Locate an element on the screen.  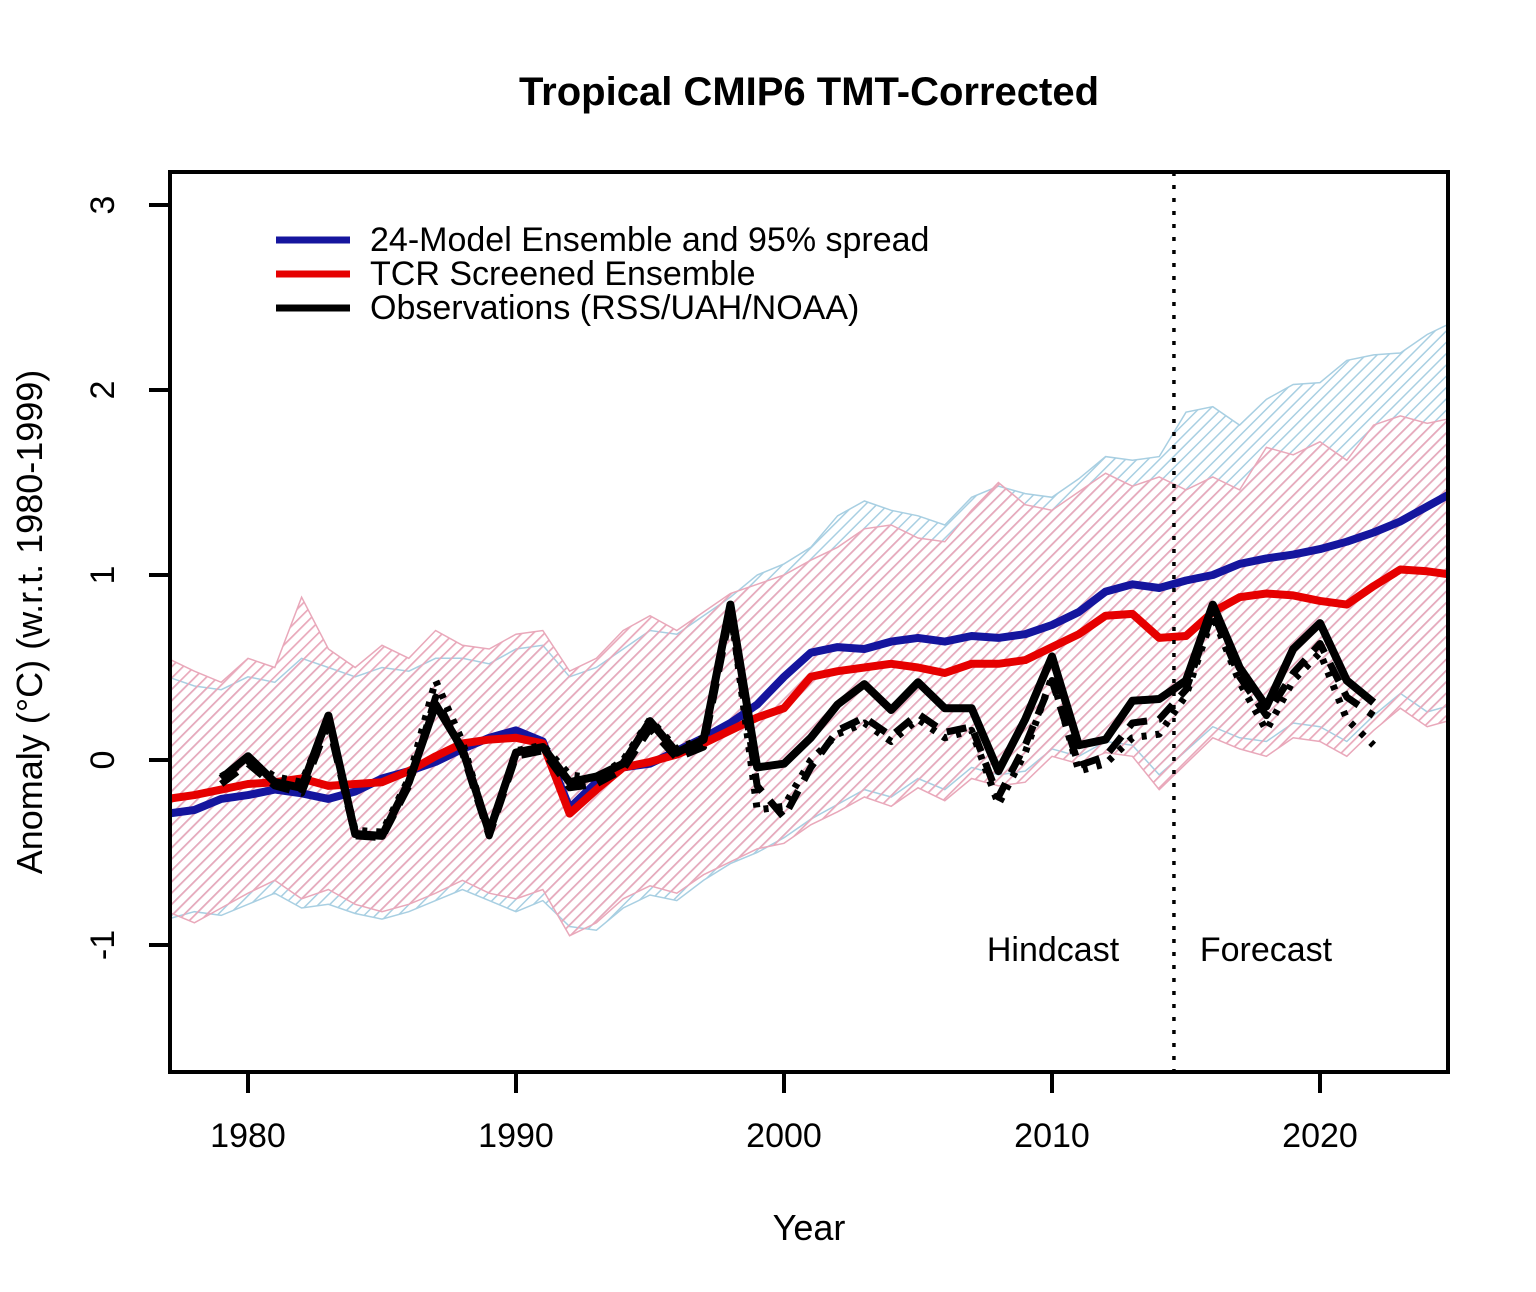
forecast-annotation: Forecast is located at coordinates (1266, 950).